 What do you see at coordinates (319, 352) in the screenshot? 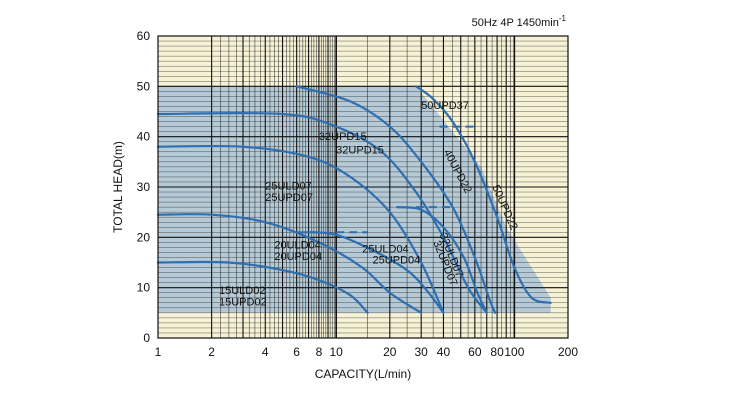
I see `x-tick-label: 8` at bounding box center [319, 352].